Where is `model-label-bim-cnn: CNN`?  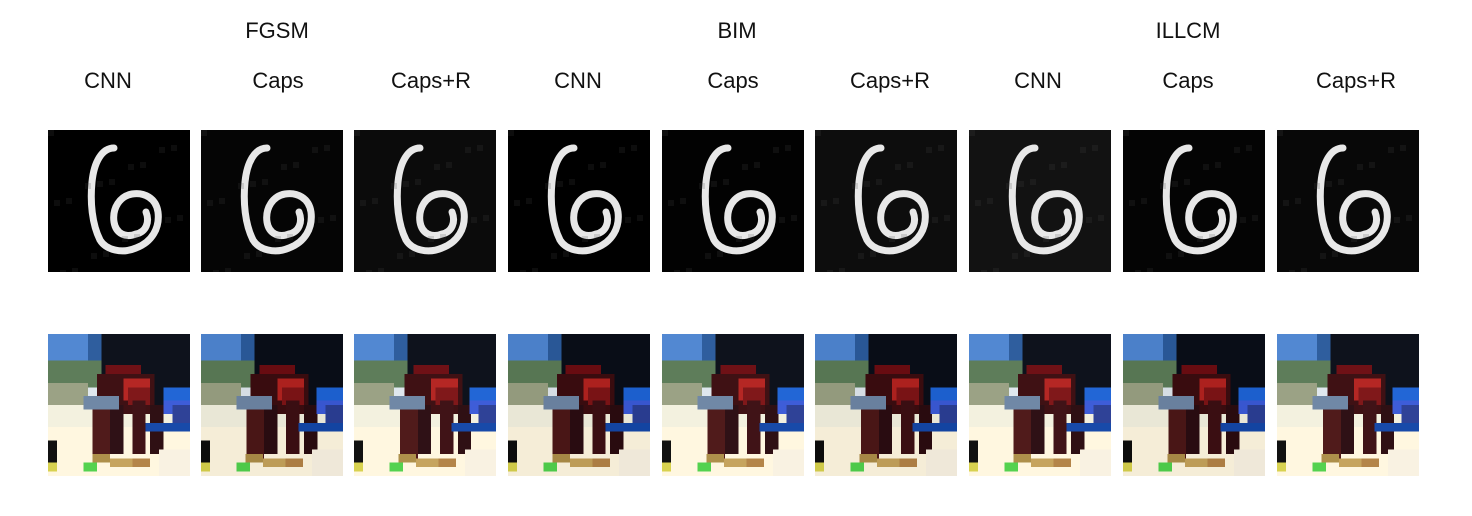 model-label-bim-cnn: CNN is located at coordinates (578, 80).